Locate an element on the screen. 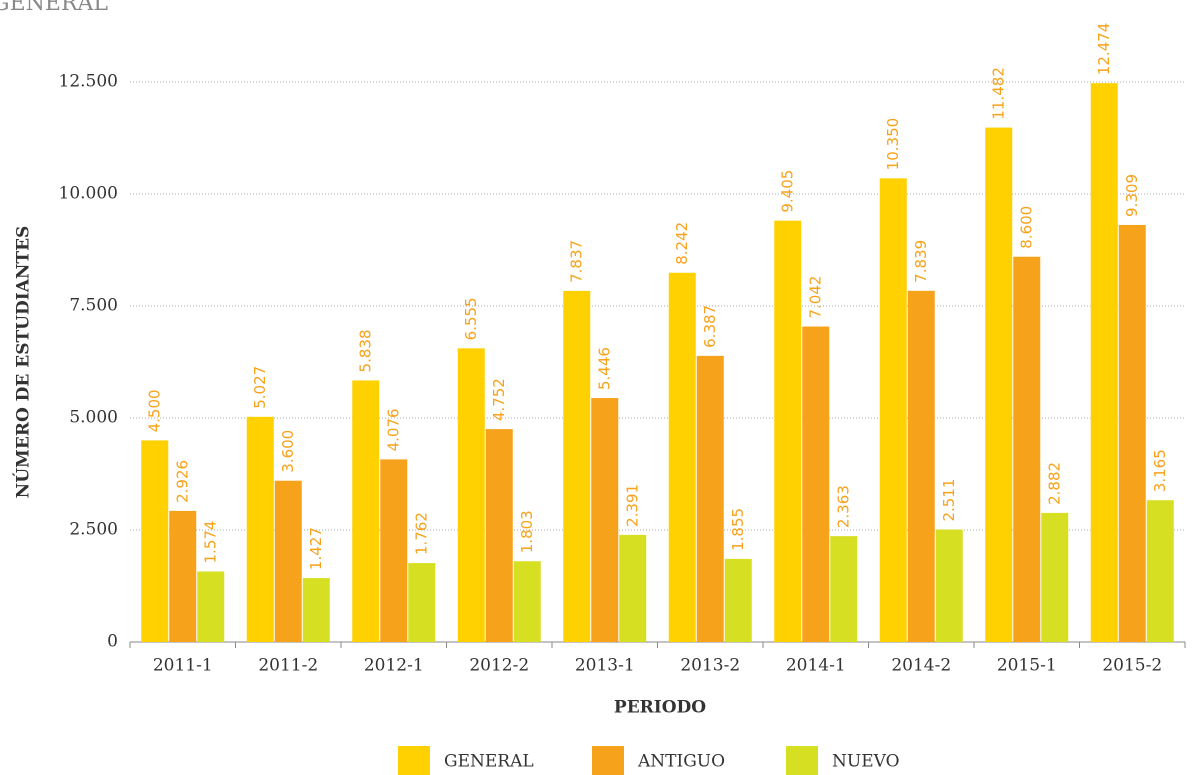 Image resolution: width=1192 pixels, height=775 pixels. value-label: 11.482 is located at coordinates (998, 93).